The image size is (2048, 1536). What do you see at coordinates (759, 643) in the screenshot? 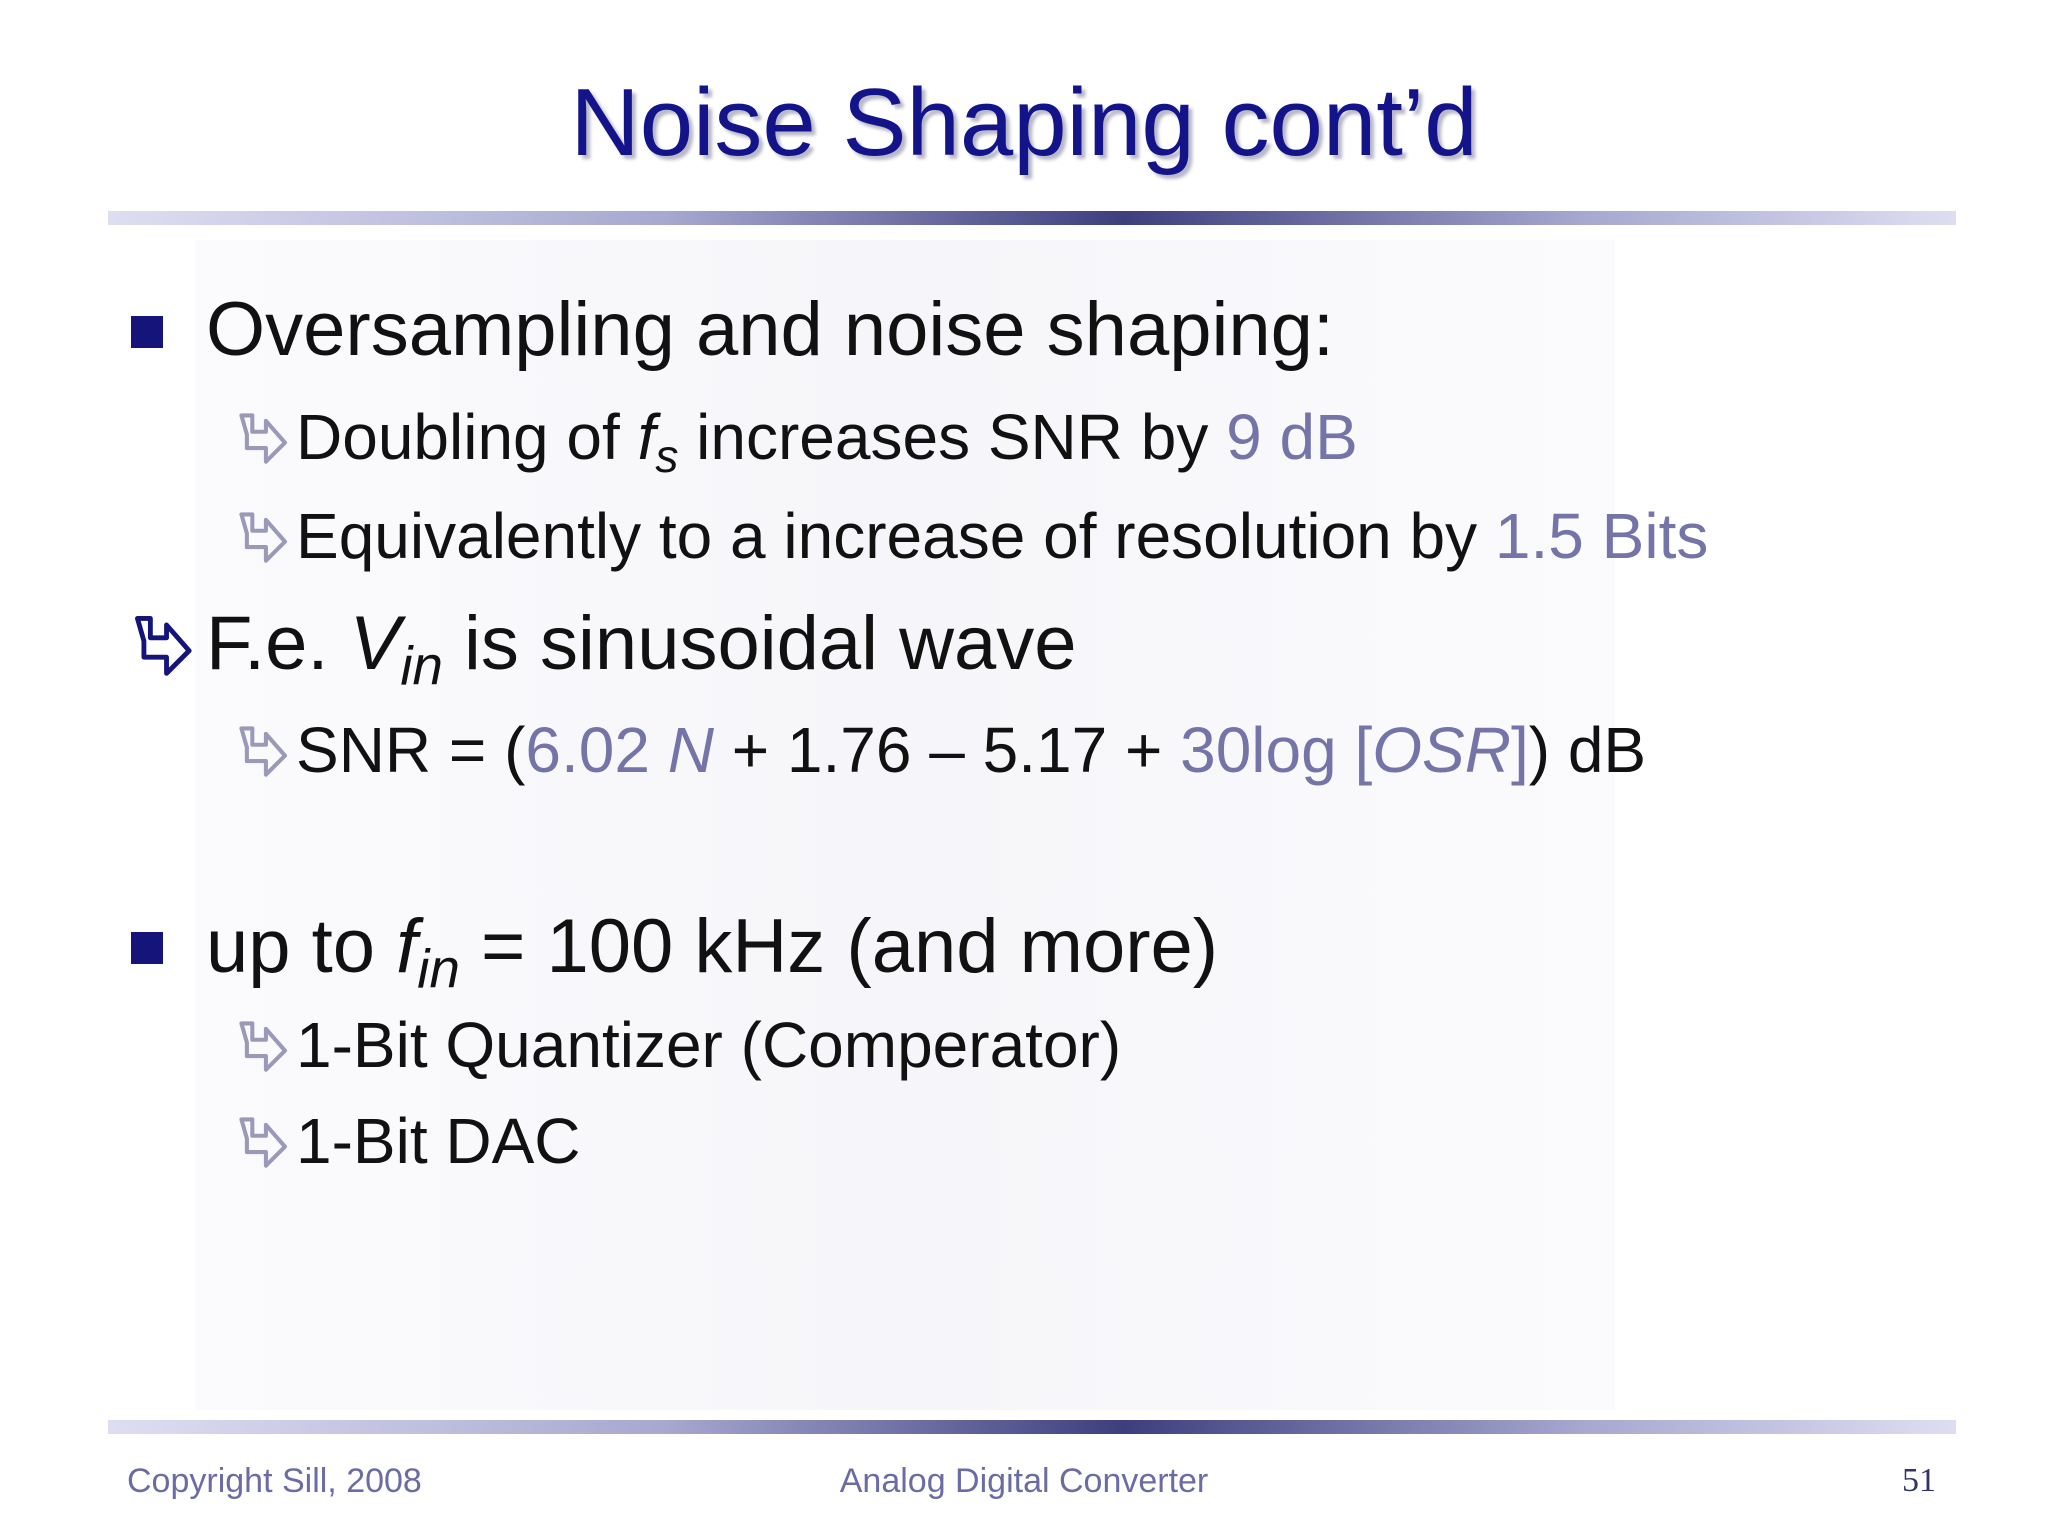
I see `text: is sinusoidal wave` at bounding box center [759, 643].